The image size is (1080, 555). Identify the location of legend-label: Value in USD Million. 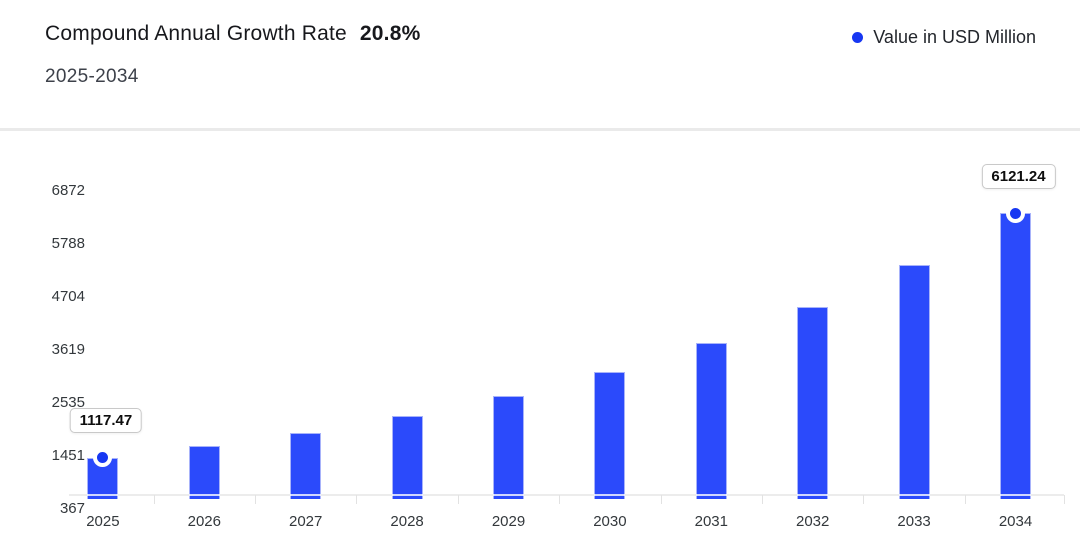
(954, 37).